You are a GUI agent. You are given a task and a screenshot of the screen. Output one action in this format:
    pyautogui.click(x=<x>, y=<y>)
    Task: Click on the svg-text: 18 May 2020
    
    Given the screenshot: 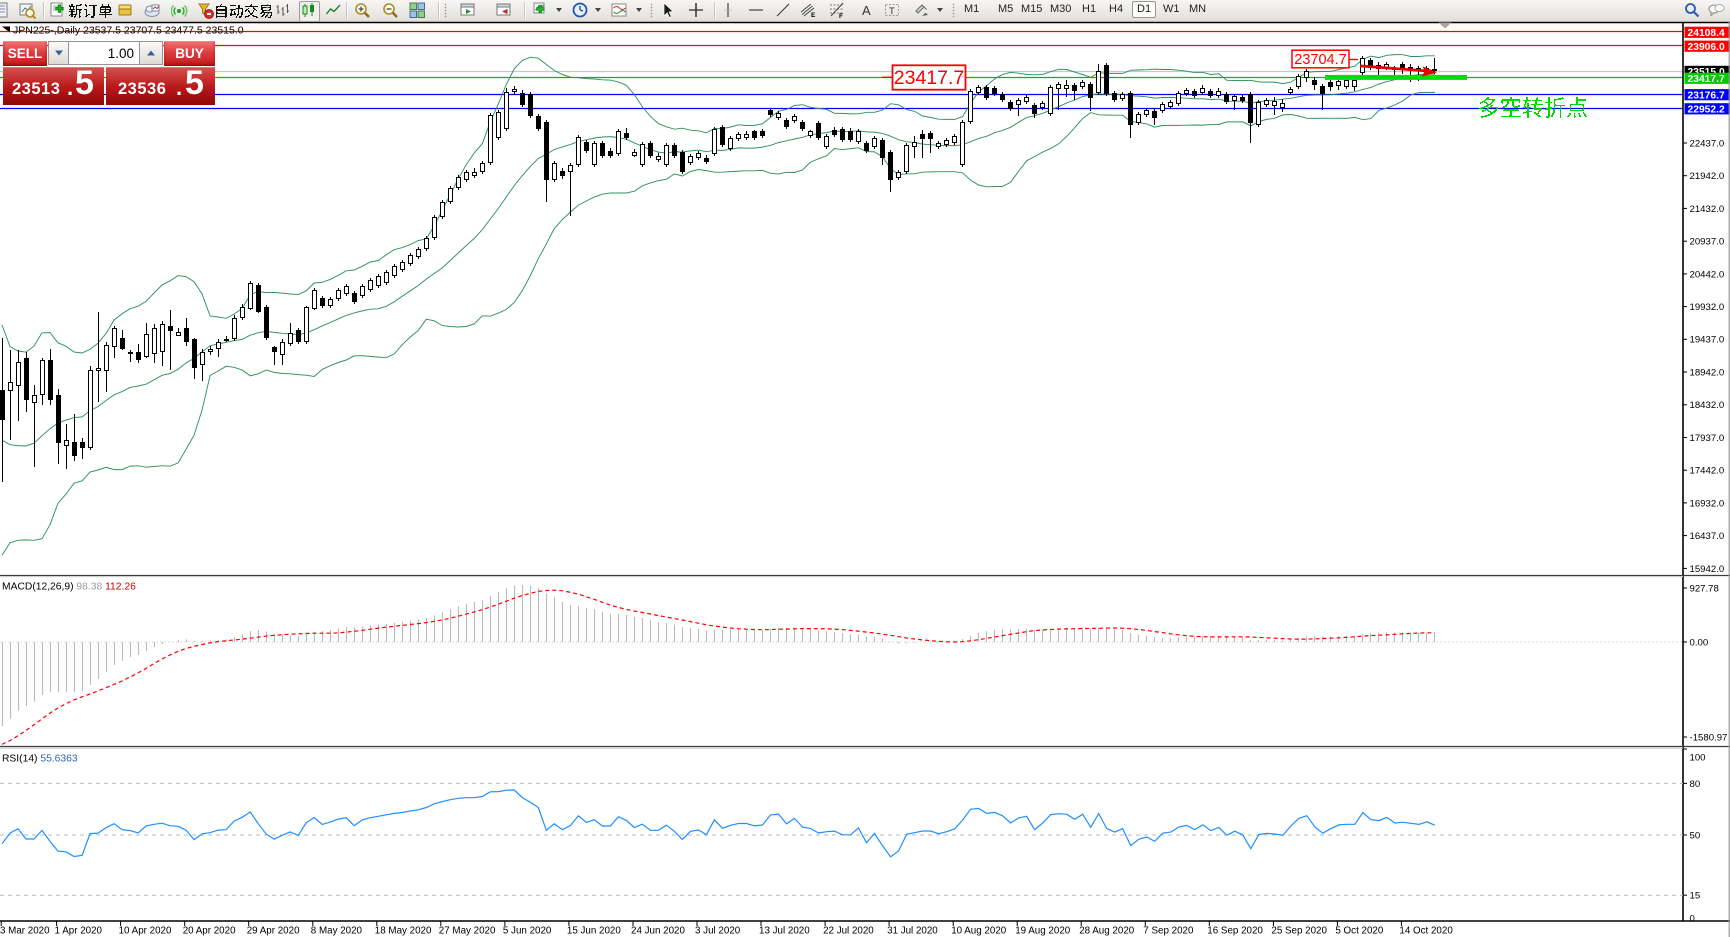 What is the action you would take?
    pyautogui.click(x=403, y=931)
    